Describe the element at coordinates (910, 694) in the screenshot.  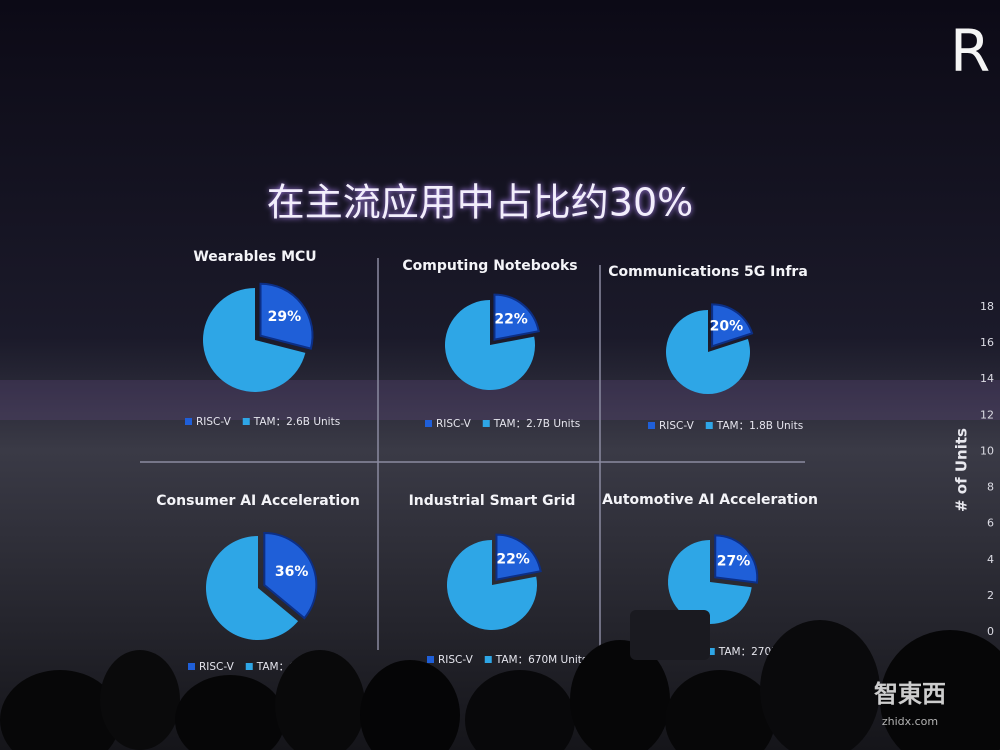
I see `watermark-brand: 智東西` at that location.